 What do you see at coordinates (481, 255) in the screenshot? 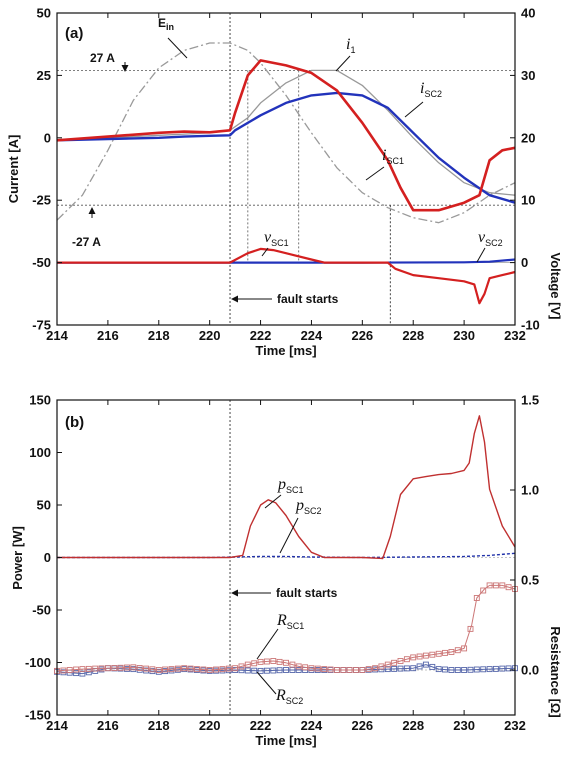
I see `arrow-vsc2` at bounding box center [481, 255].